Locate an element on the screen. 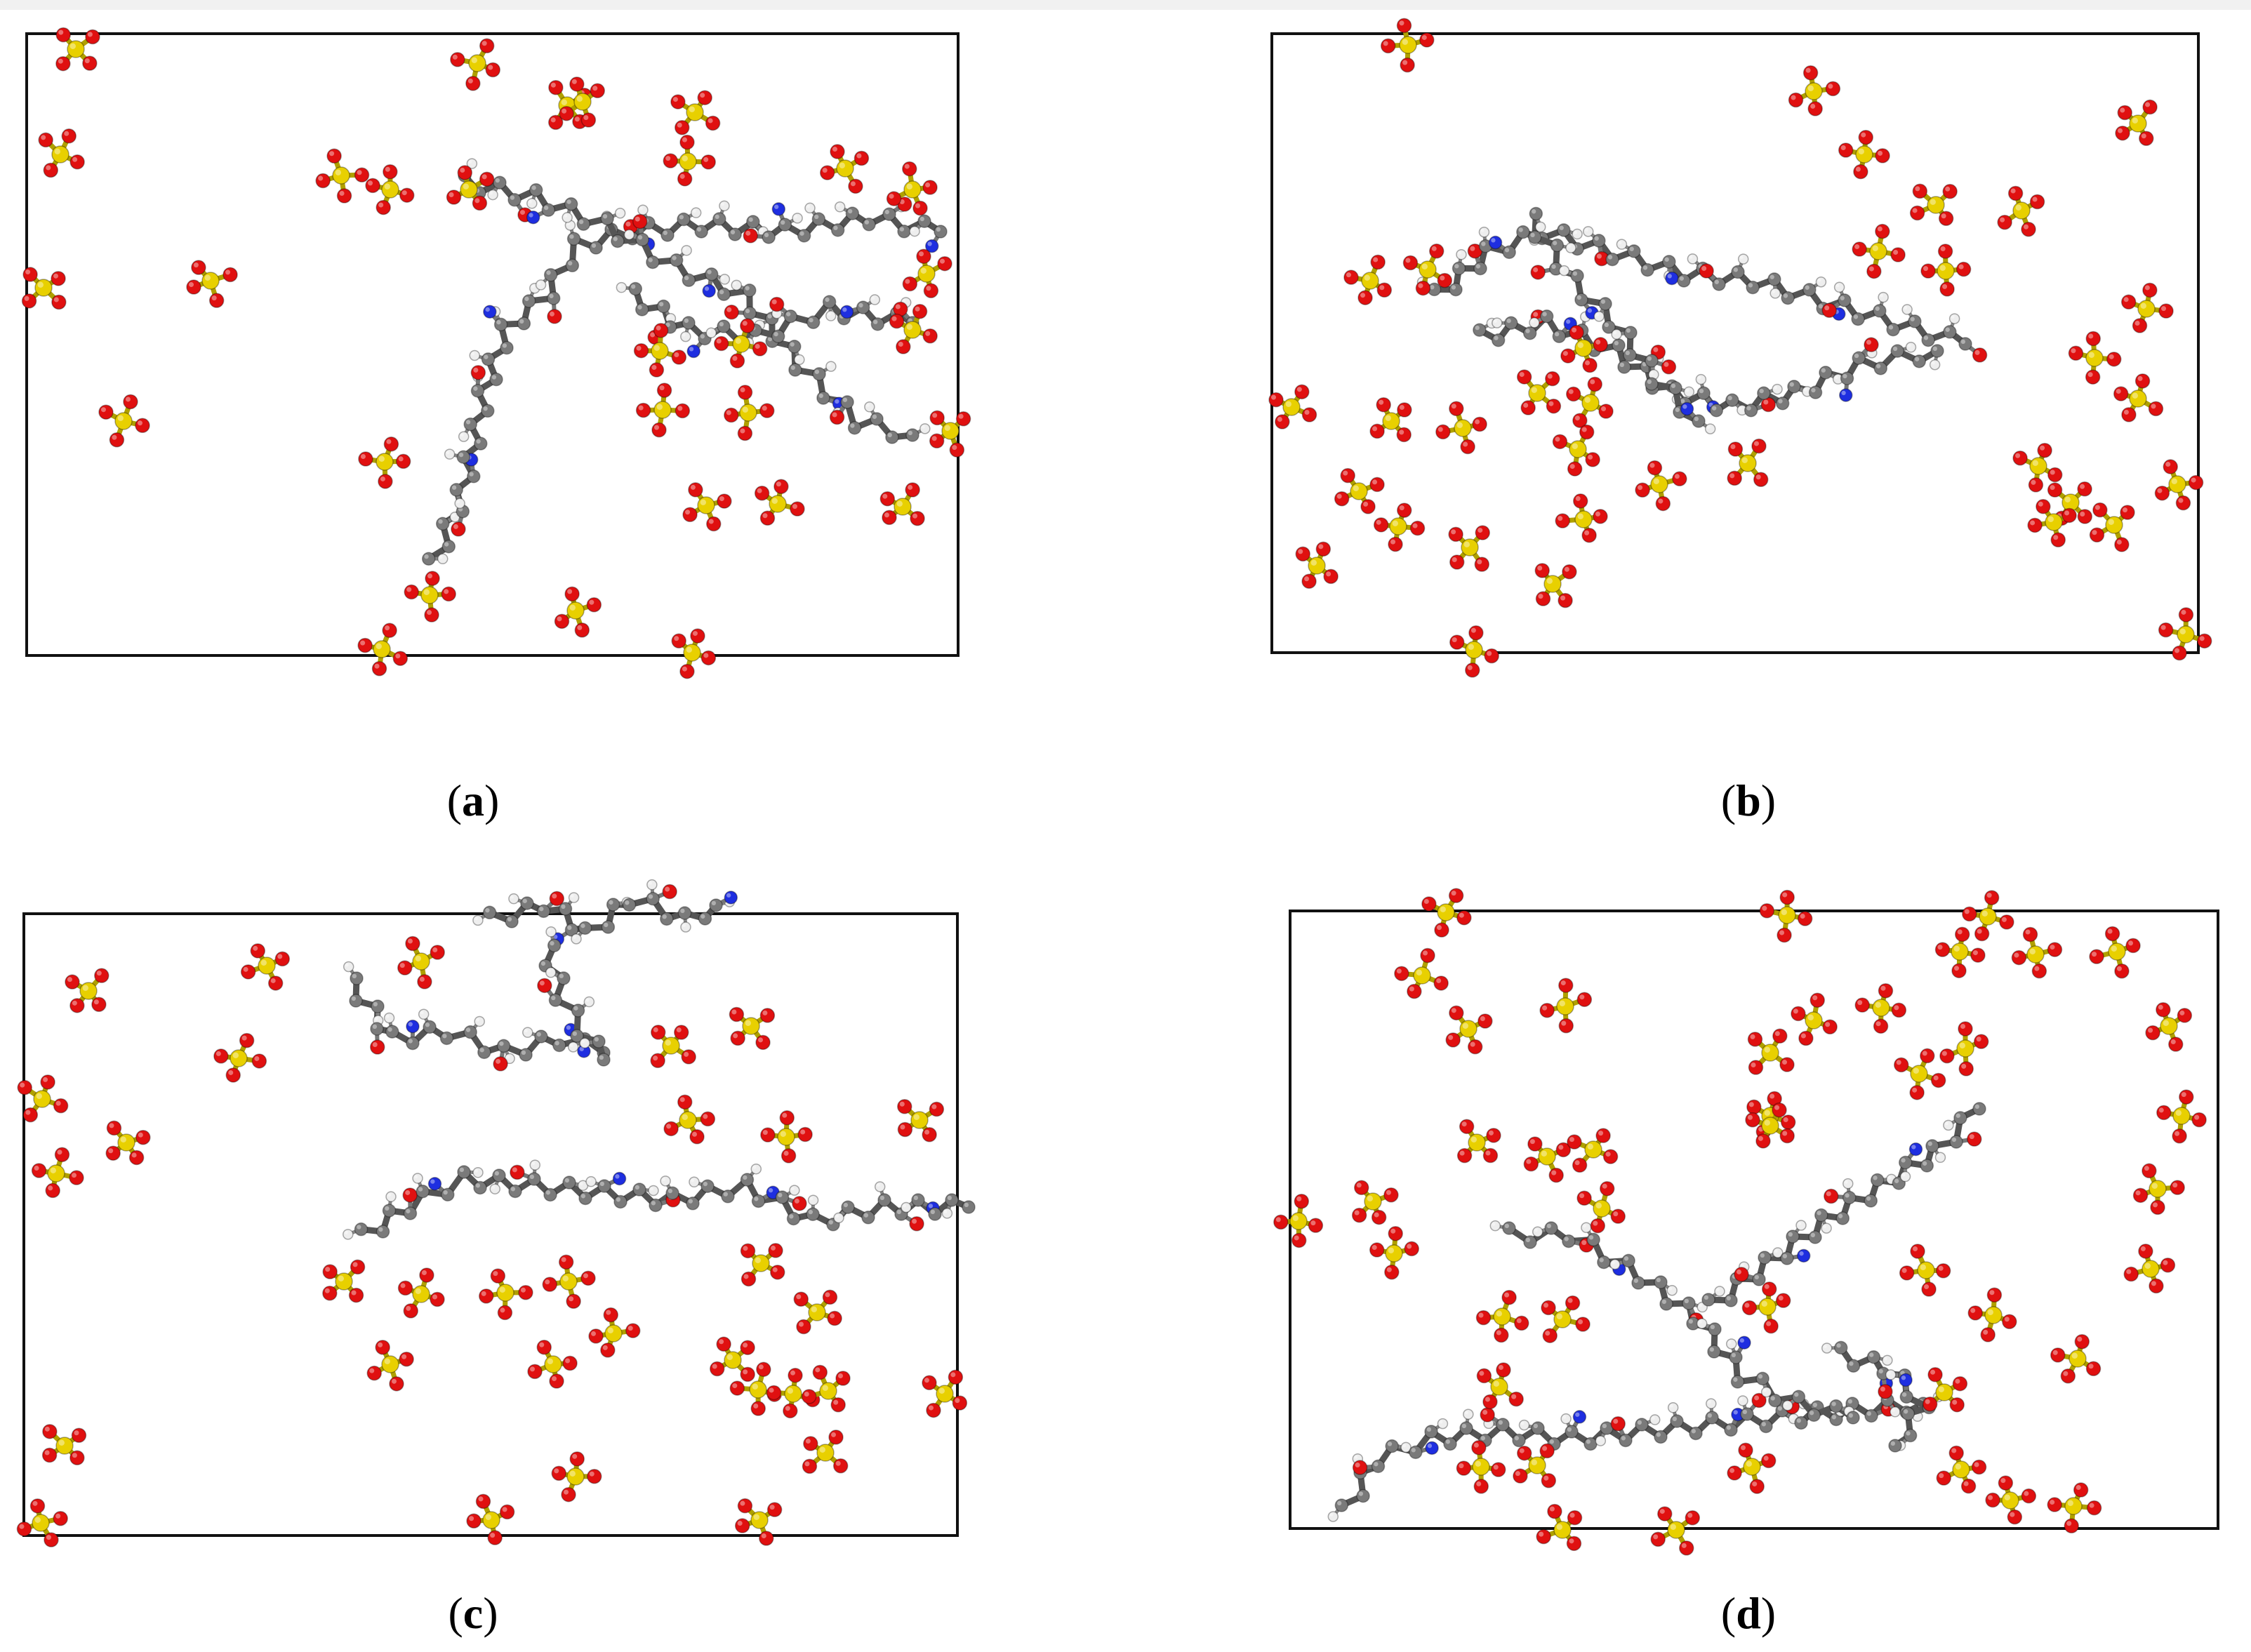 The width and height of the screenshot is (2251, 1652). polymer-chain-c3 is located at coordinates (574, 997).